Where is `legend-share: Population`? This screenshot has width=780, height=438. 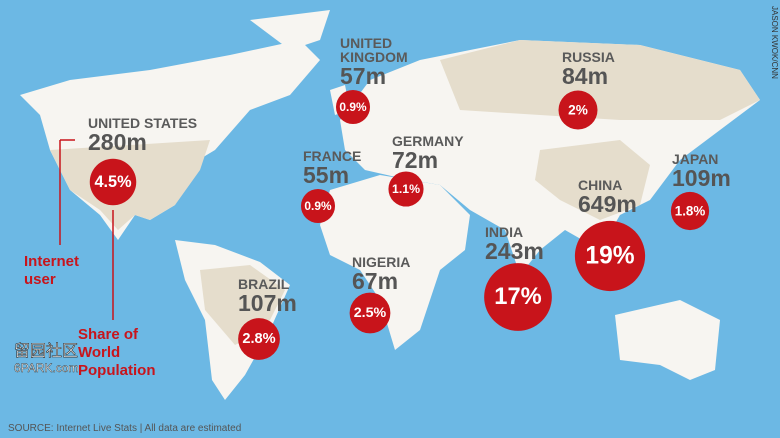 legend-share: Population is located at coordinates (117, 370).